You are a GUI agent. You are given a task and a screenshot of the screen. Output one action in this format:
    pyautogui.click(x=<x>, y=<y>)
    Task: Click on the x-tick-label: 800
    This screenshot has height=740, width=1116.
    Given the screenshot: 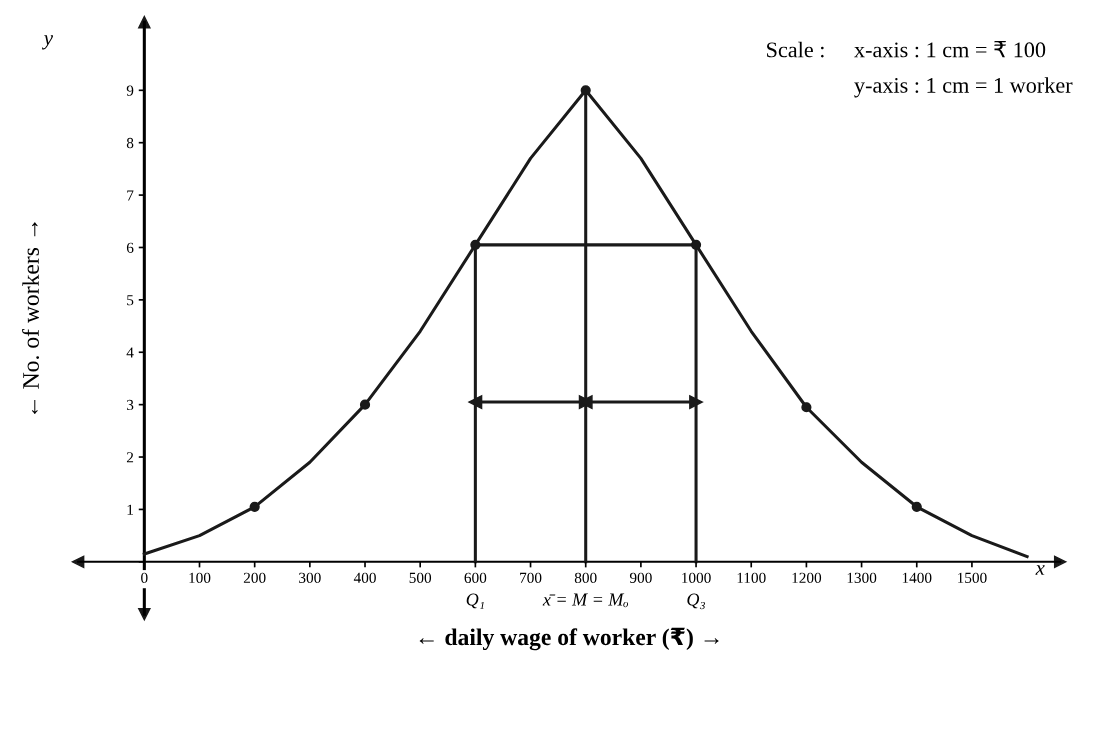 What is the action you would take?
    pyautogui.click(x=585, y=577)
    